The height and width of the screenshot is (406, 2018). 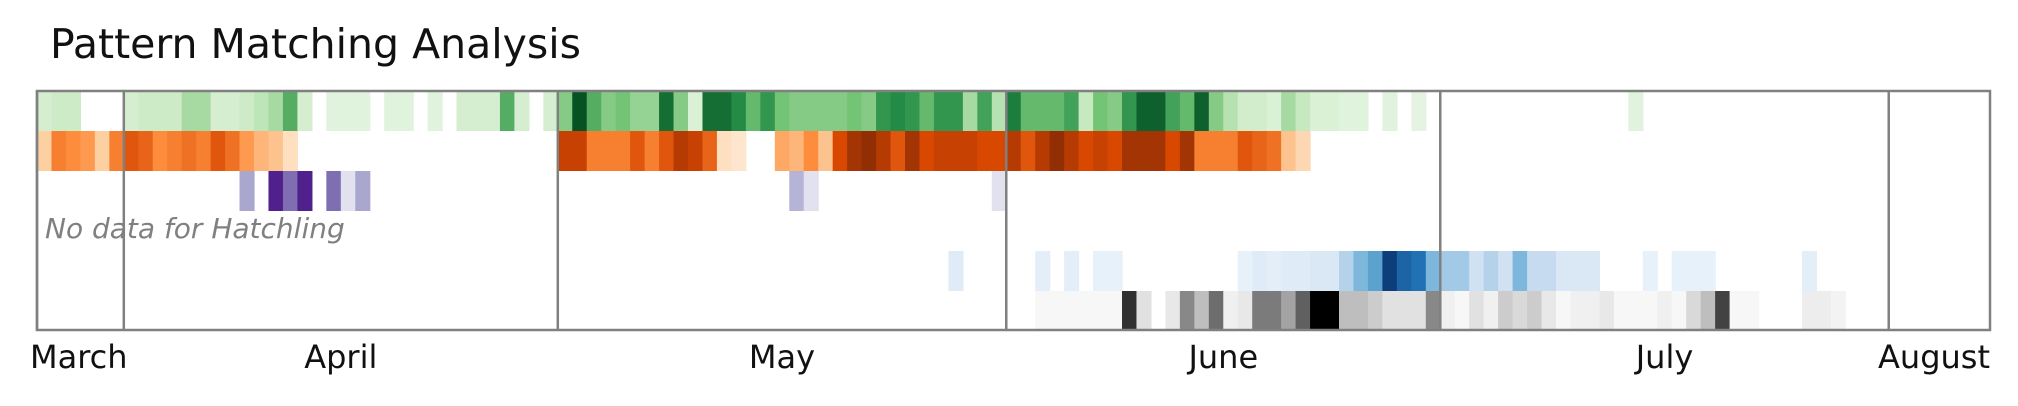 What do you see at coordinates (315, 44) in the screenshot?
I see `chart-title: Pattern Matching Analysis` at bounding box center [315, 44].